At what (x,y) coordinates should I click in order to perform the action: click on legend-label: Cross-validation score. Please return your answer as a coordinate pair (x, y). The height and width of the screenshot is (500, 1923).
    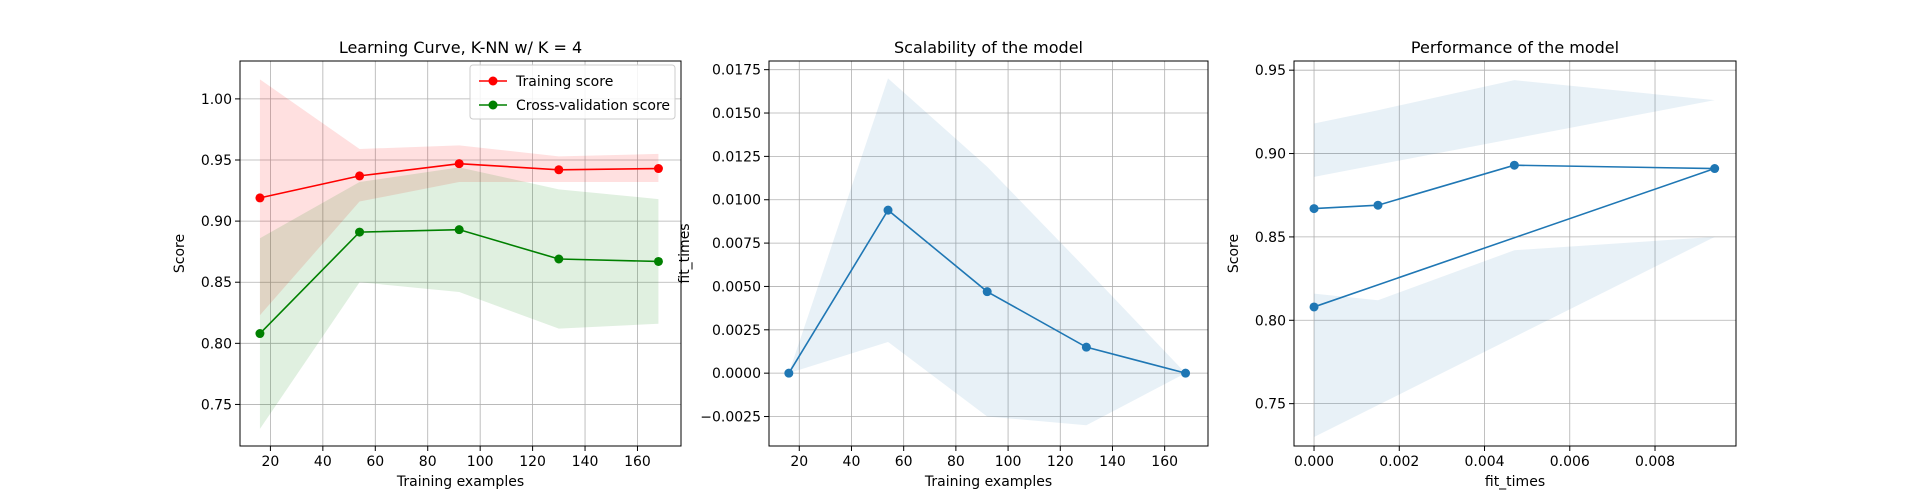
    Looking at the image, I should click on (593, 106).